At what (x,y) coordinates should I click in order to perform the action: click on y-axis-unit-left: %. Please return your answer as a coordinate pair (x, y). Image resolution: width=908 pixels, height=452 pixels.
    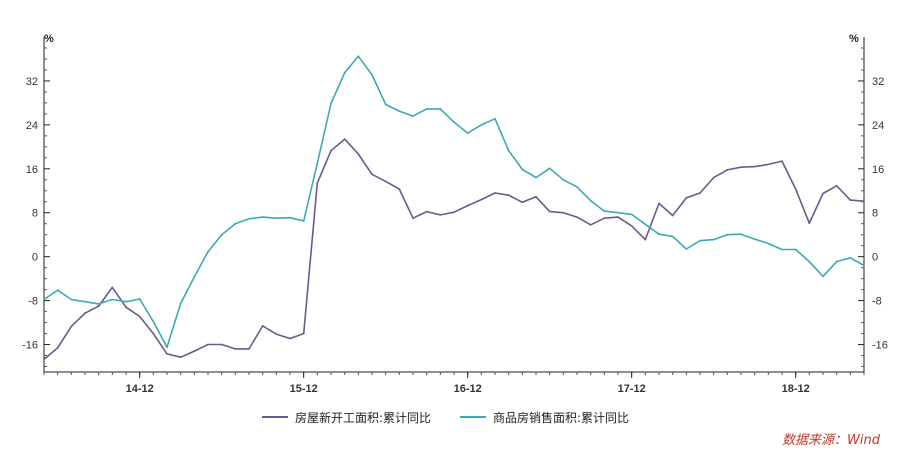
    Looking at the image, I should click on (49, 39).